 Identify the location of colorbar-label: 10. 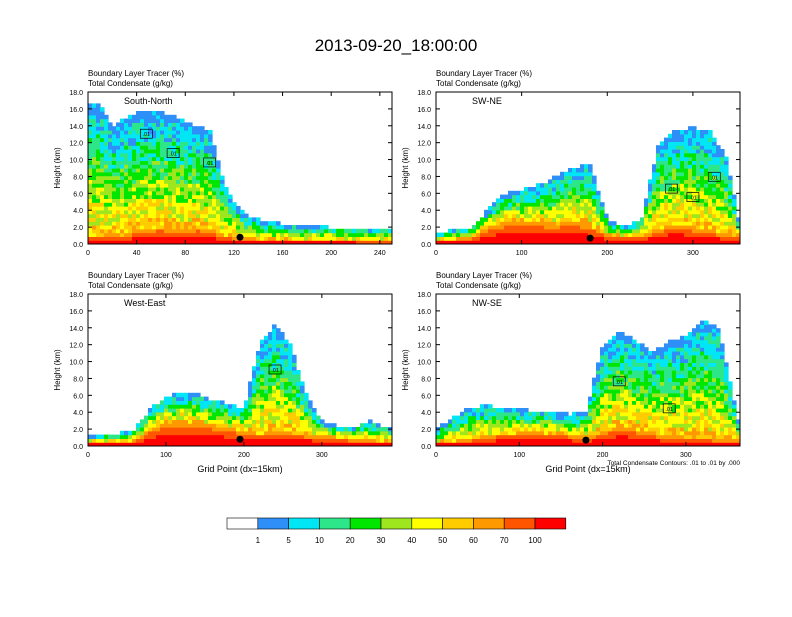
(319, 540).